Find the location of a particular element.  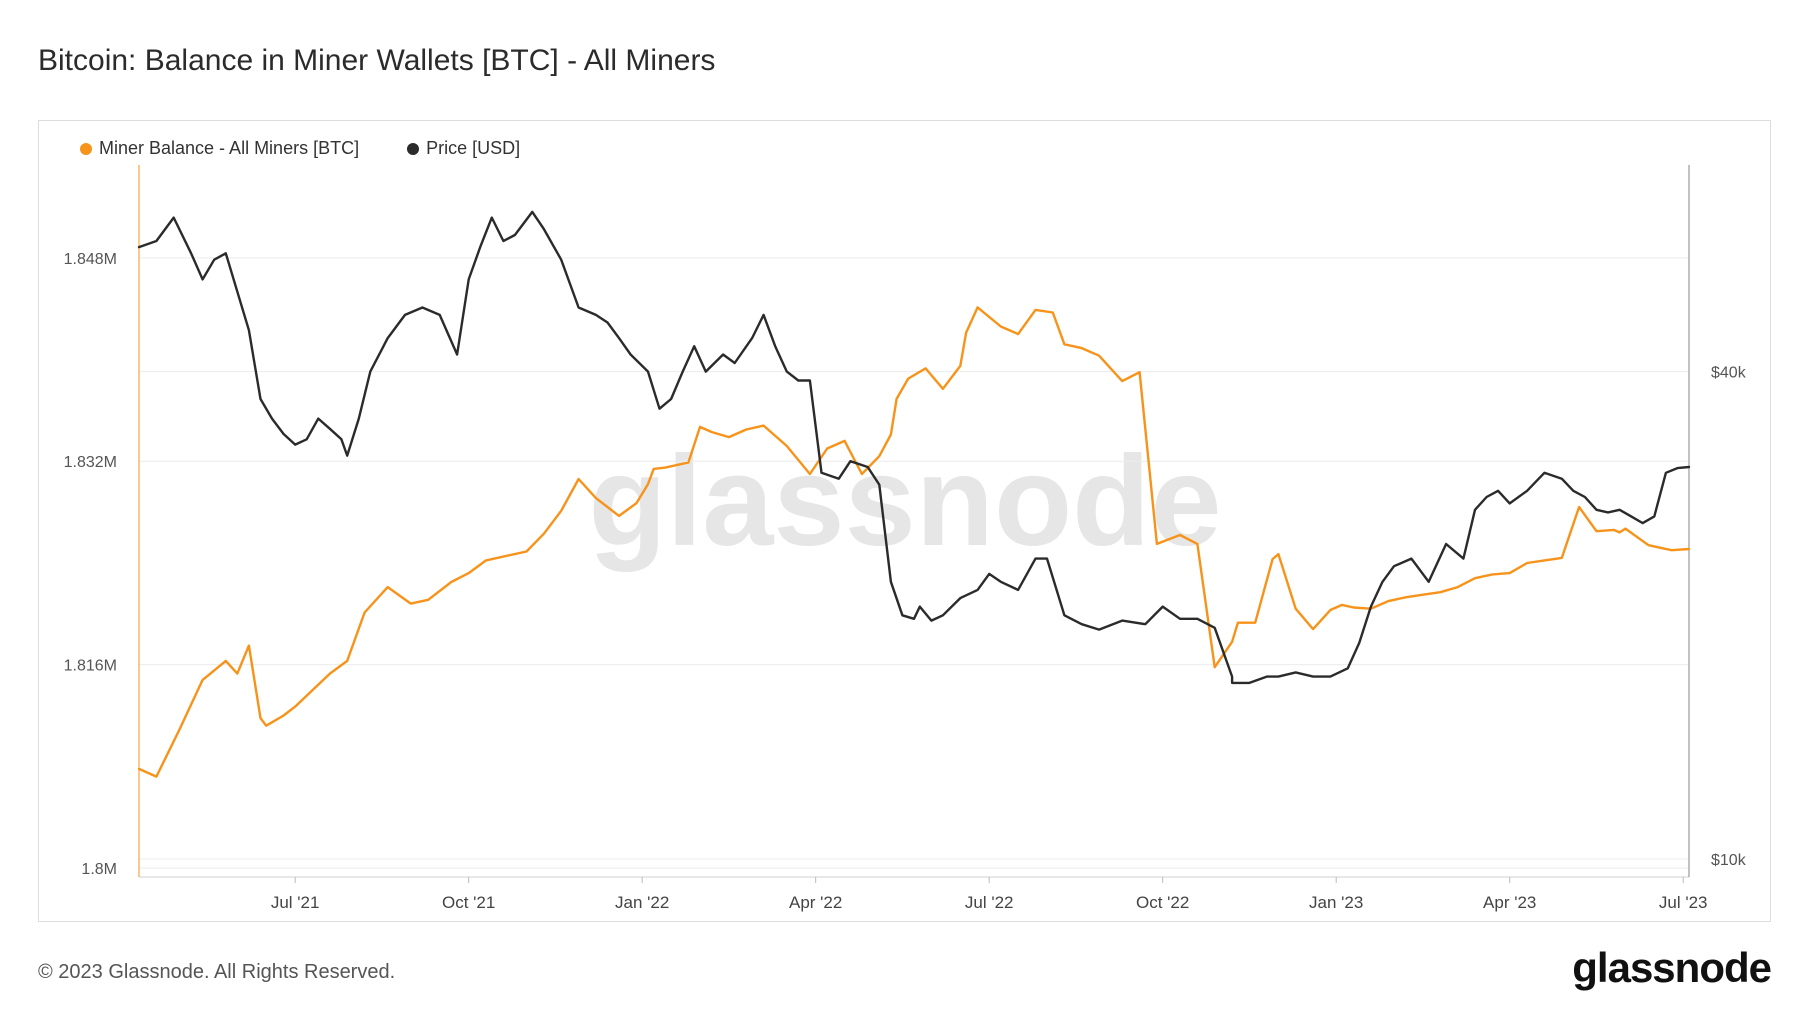

legend-item-price: Price [USD] is located at coordinates (463, 148).